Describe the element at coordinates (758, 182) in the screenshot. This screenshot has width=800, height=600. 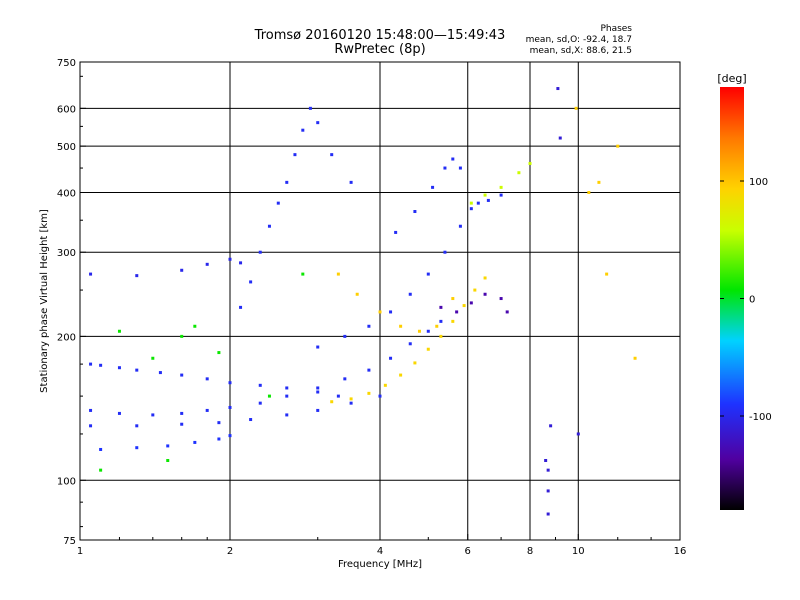
I see `colorbar-tick-label: 100` at that location.